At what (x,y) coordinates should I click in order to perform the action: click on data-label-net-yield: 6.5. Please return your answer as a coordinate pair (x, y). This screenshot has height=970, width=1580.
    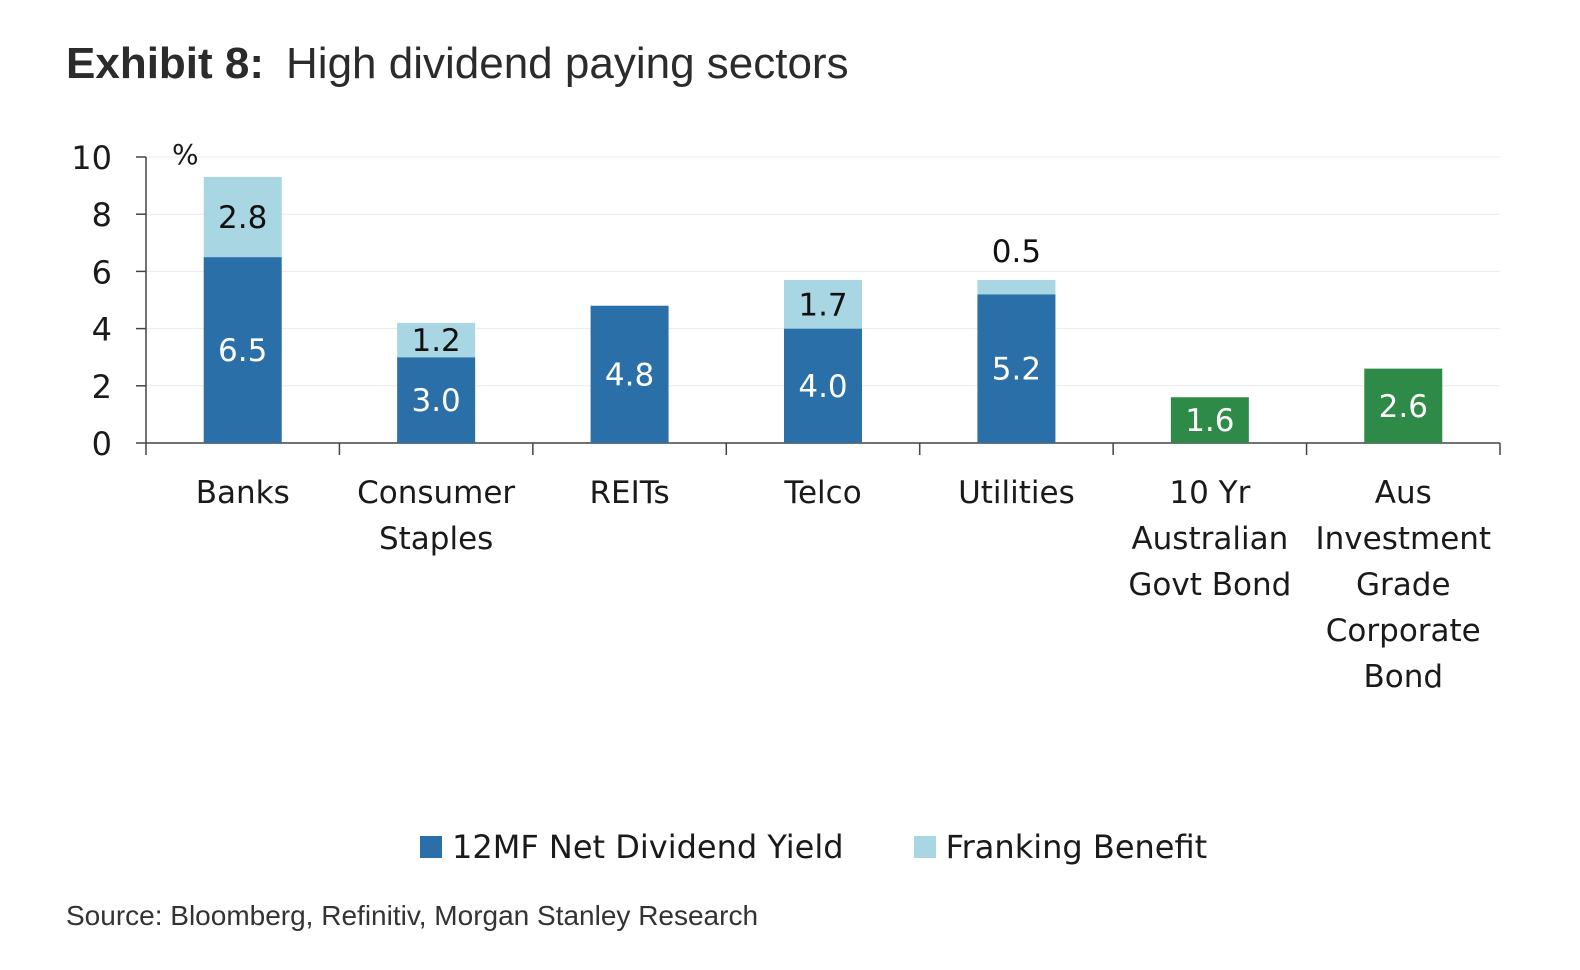
    Looking at the image, I should click on (242, 351).